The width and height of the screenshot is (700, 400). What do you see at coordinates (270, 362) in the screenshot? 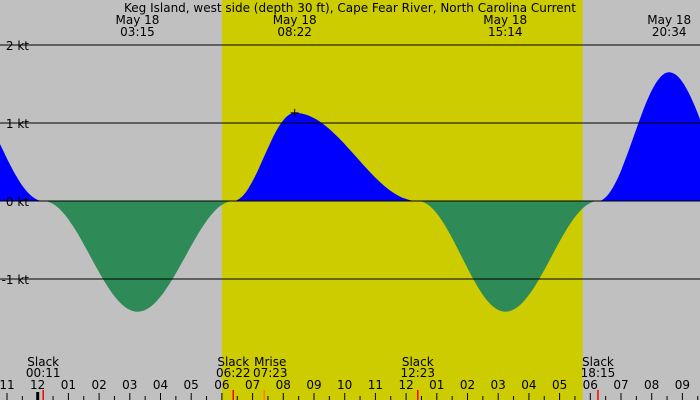
I see `event-label: Mrise` at bounding box center [270, 362].